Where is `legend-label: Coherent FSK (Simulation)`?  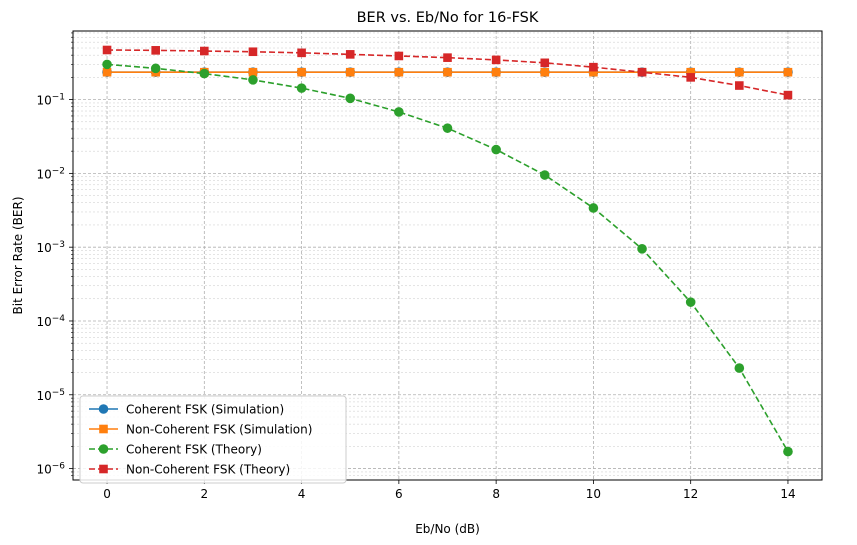 legend-label: Coherent FSK (Simulation) is located at coordinates (205, 410).